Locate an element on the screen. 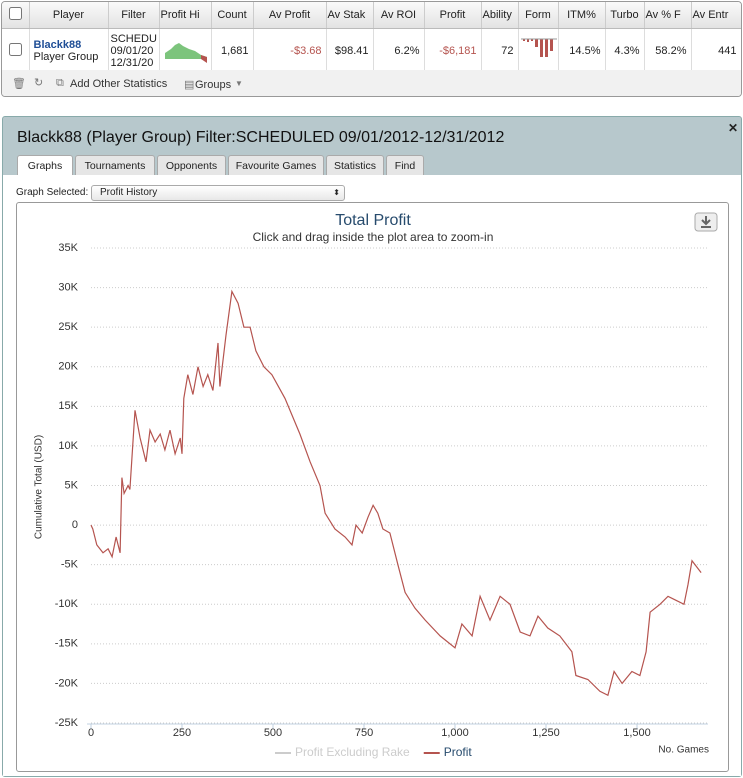 The height and width of the screenshot is (778, 743). col-header: Filter is located at coordinates (134, 15).